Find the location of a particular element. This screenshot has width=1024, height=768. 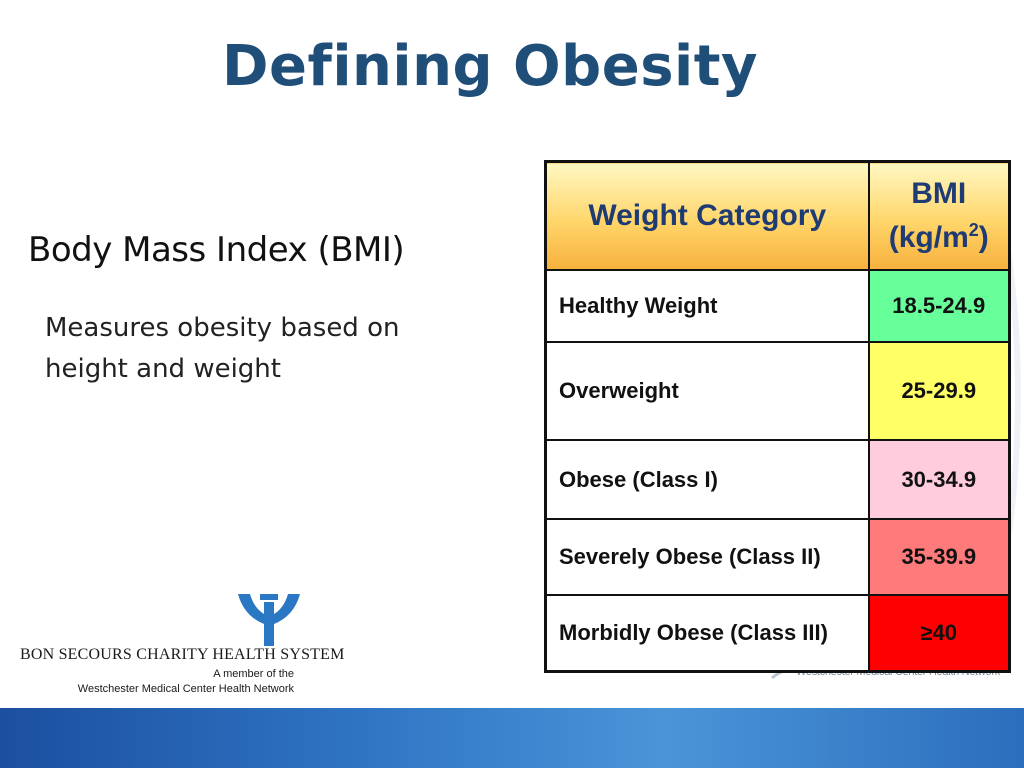

category-cell: Overweight is located at coordinates (707, 391).